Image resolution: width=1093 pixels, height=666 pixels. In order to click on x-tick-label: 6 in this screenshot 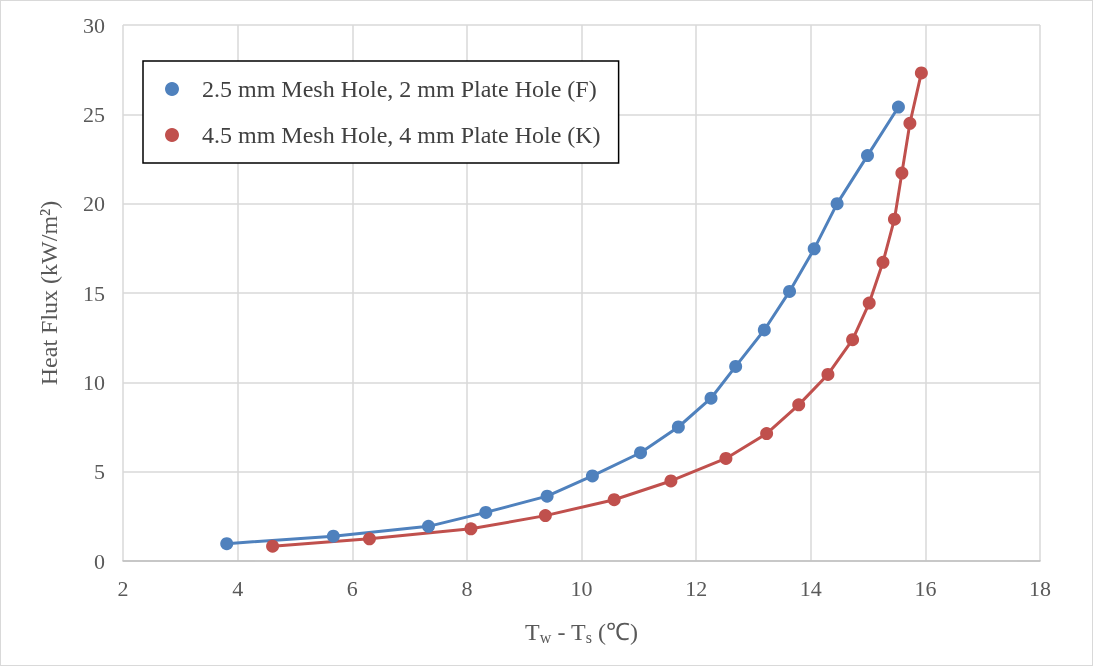, I will do `click(352, 588)`.